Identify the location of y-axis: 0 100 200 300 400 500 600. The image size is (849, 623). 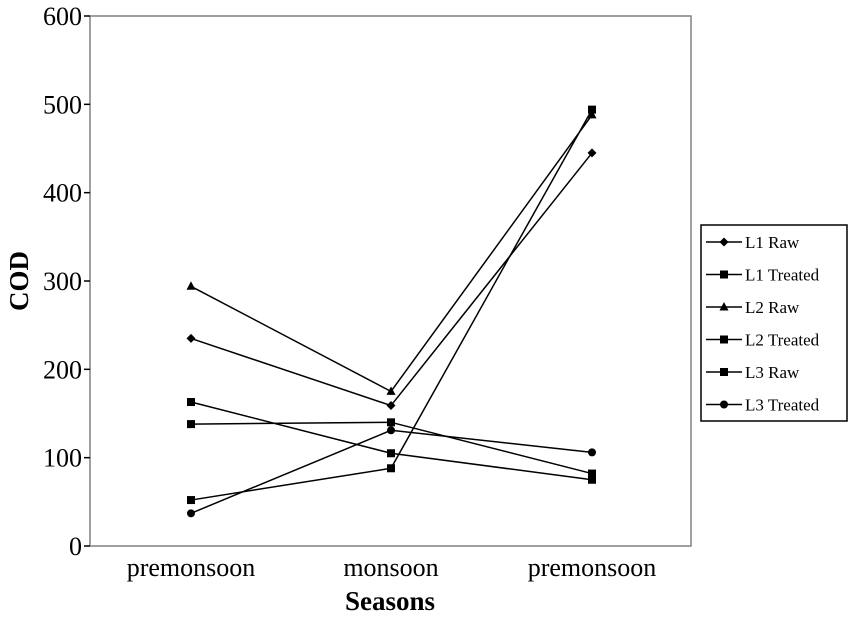
(66, 281).